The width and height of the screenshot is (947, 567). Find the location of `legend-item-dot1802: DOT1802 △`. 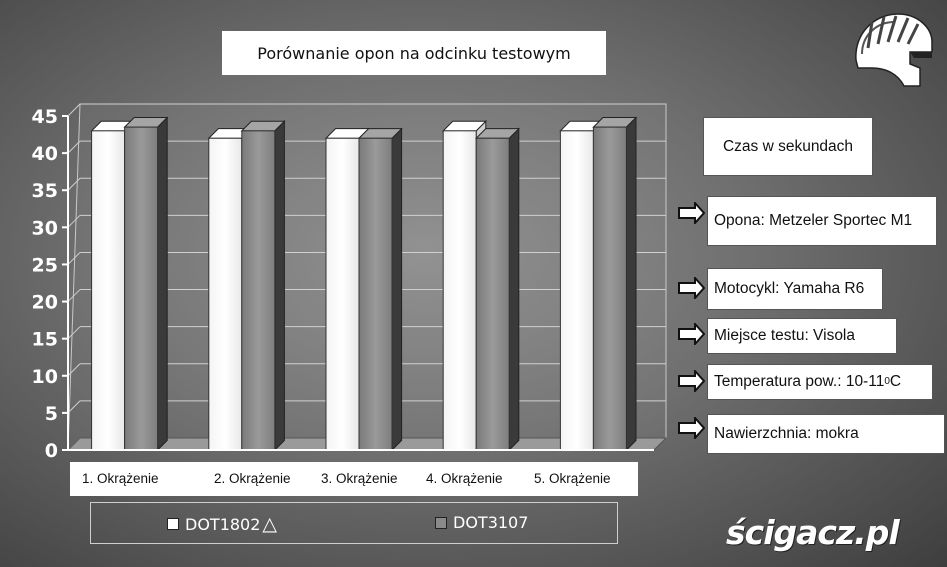

legend-item-dot1802: DOT1802 △ is located at coordinates (222, 524).